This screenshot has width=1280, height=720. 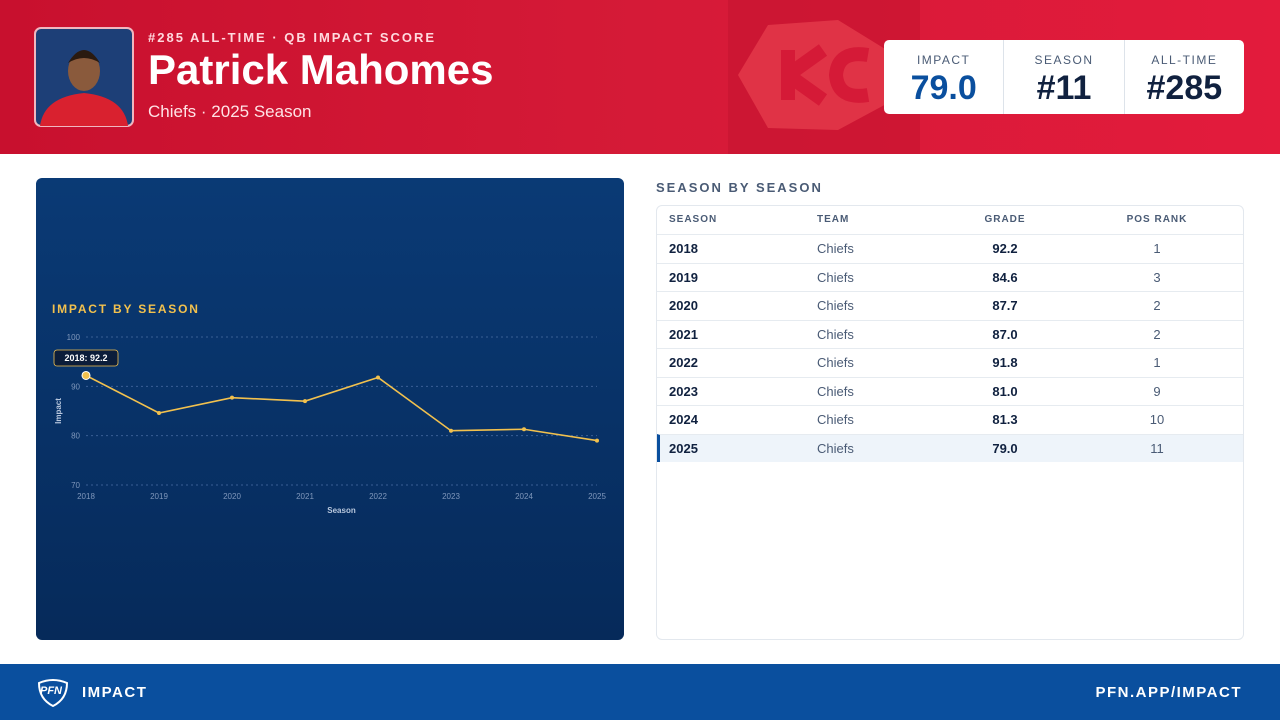 What do you see at coordinates (683, 334) in the screenshot?
I see `cell: 2021` at bounding box center [683, 334].